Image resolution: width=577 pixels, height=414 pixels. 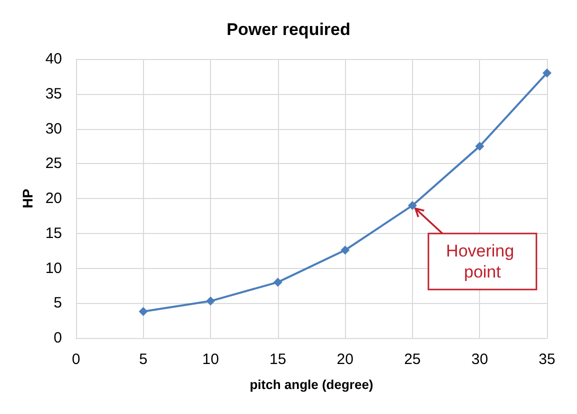 What do you see at coordinates (210, 359) in the screenshot?
I see `x-tick-label: 10` at bounding box center [210, 359].